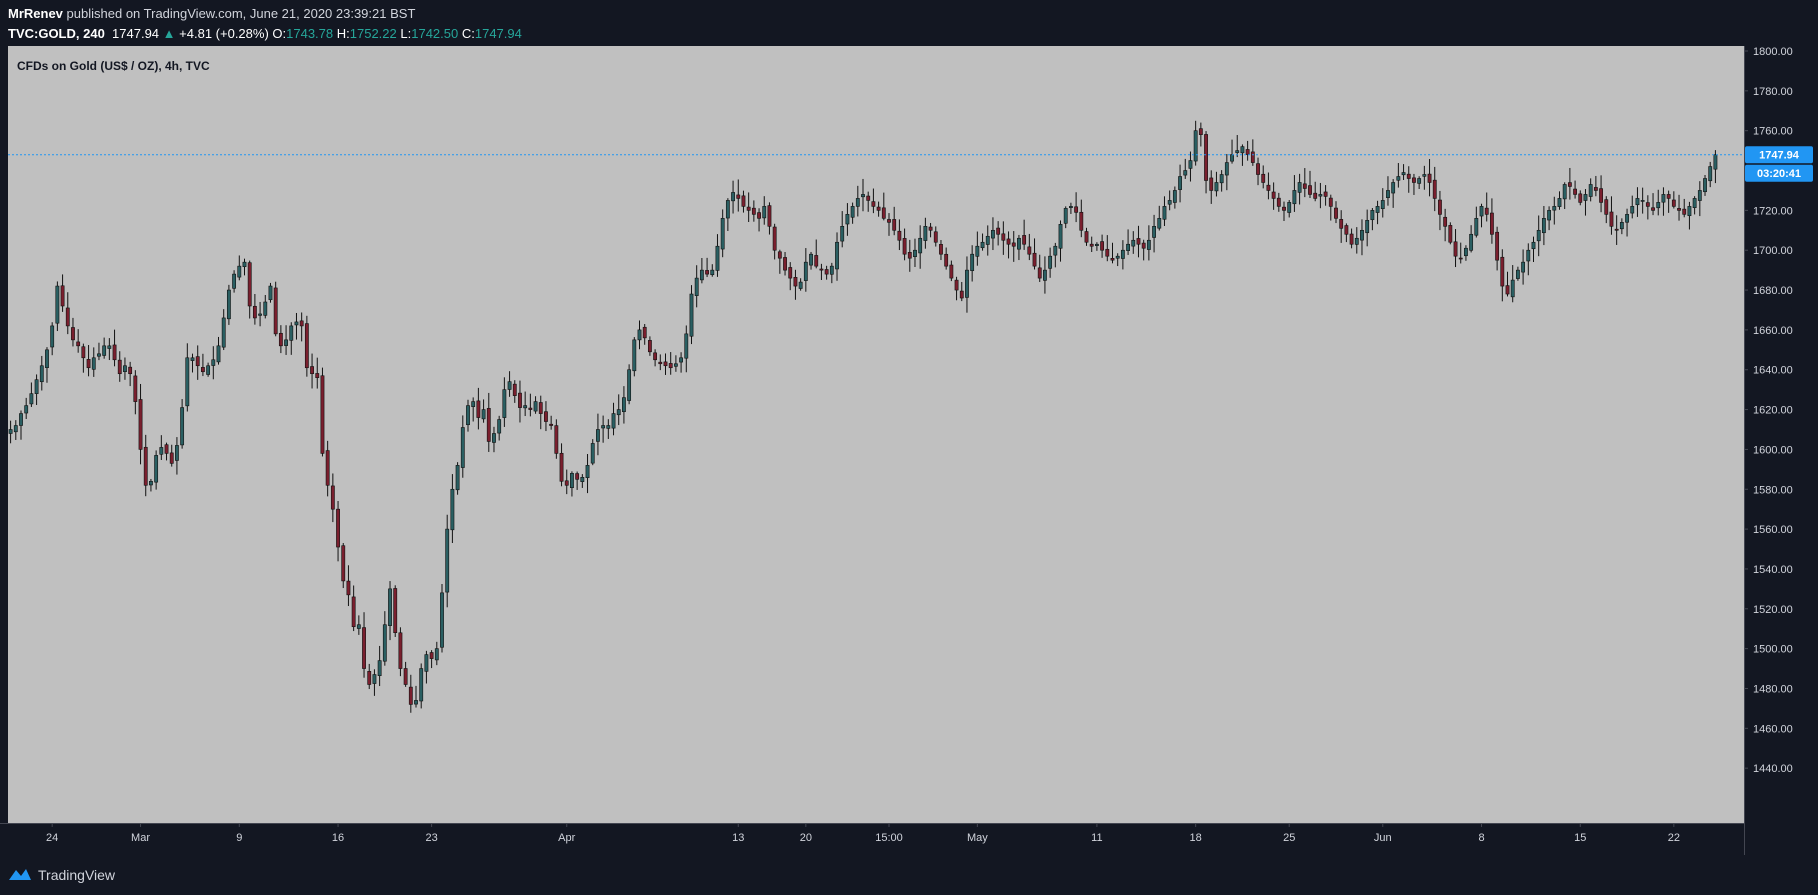 Image resolution: width=1818 pixels, height=895 pixels. What do you see at coordinates (1773, 291) in the screenshot?
I see `y-tick-label: 1680.00` at bounding box center [1773, 291].